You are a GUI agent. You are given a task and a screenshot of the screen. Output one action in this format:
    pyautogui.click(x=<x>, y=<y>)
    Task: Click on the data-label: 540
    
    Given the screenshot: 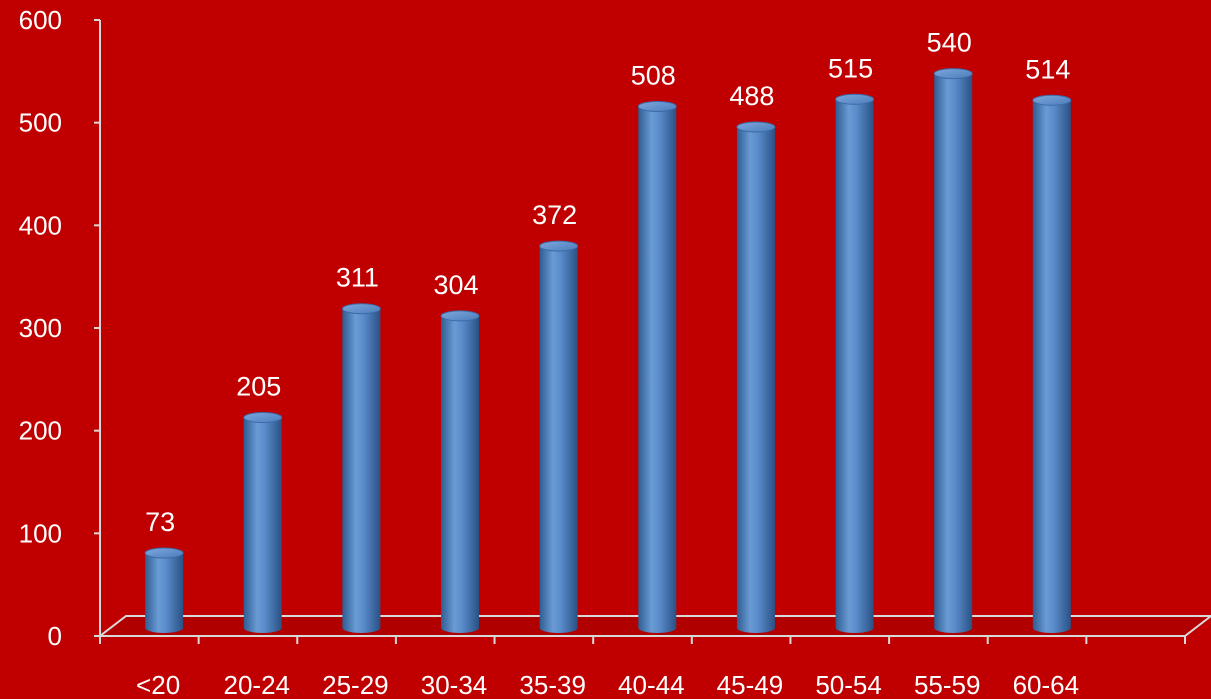 What is the action you would take?
    pyautogui.click(x=949, y=43)
    